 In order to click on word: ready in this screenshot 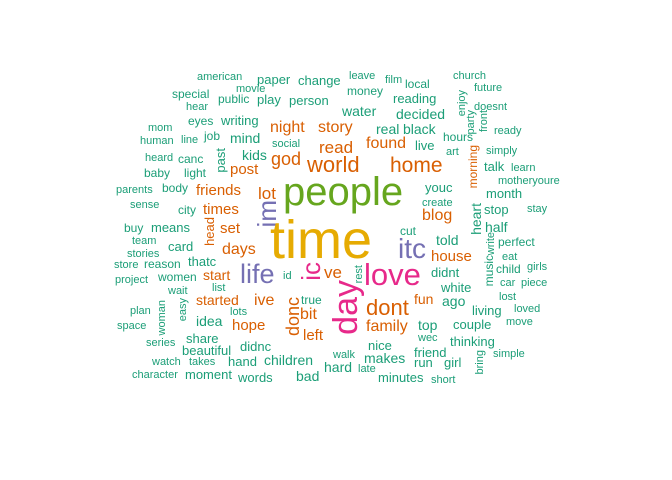, I will do `click(508, 131)`.